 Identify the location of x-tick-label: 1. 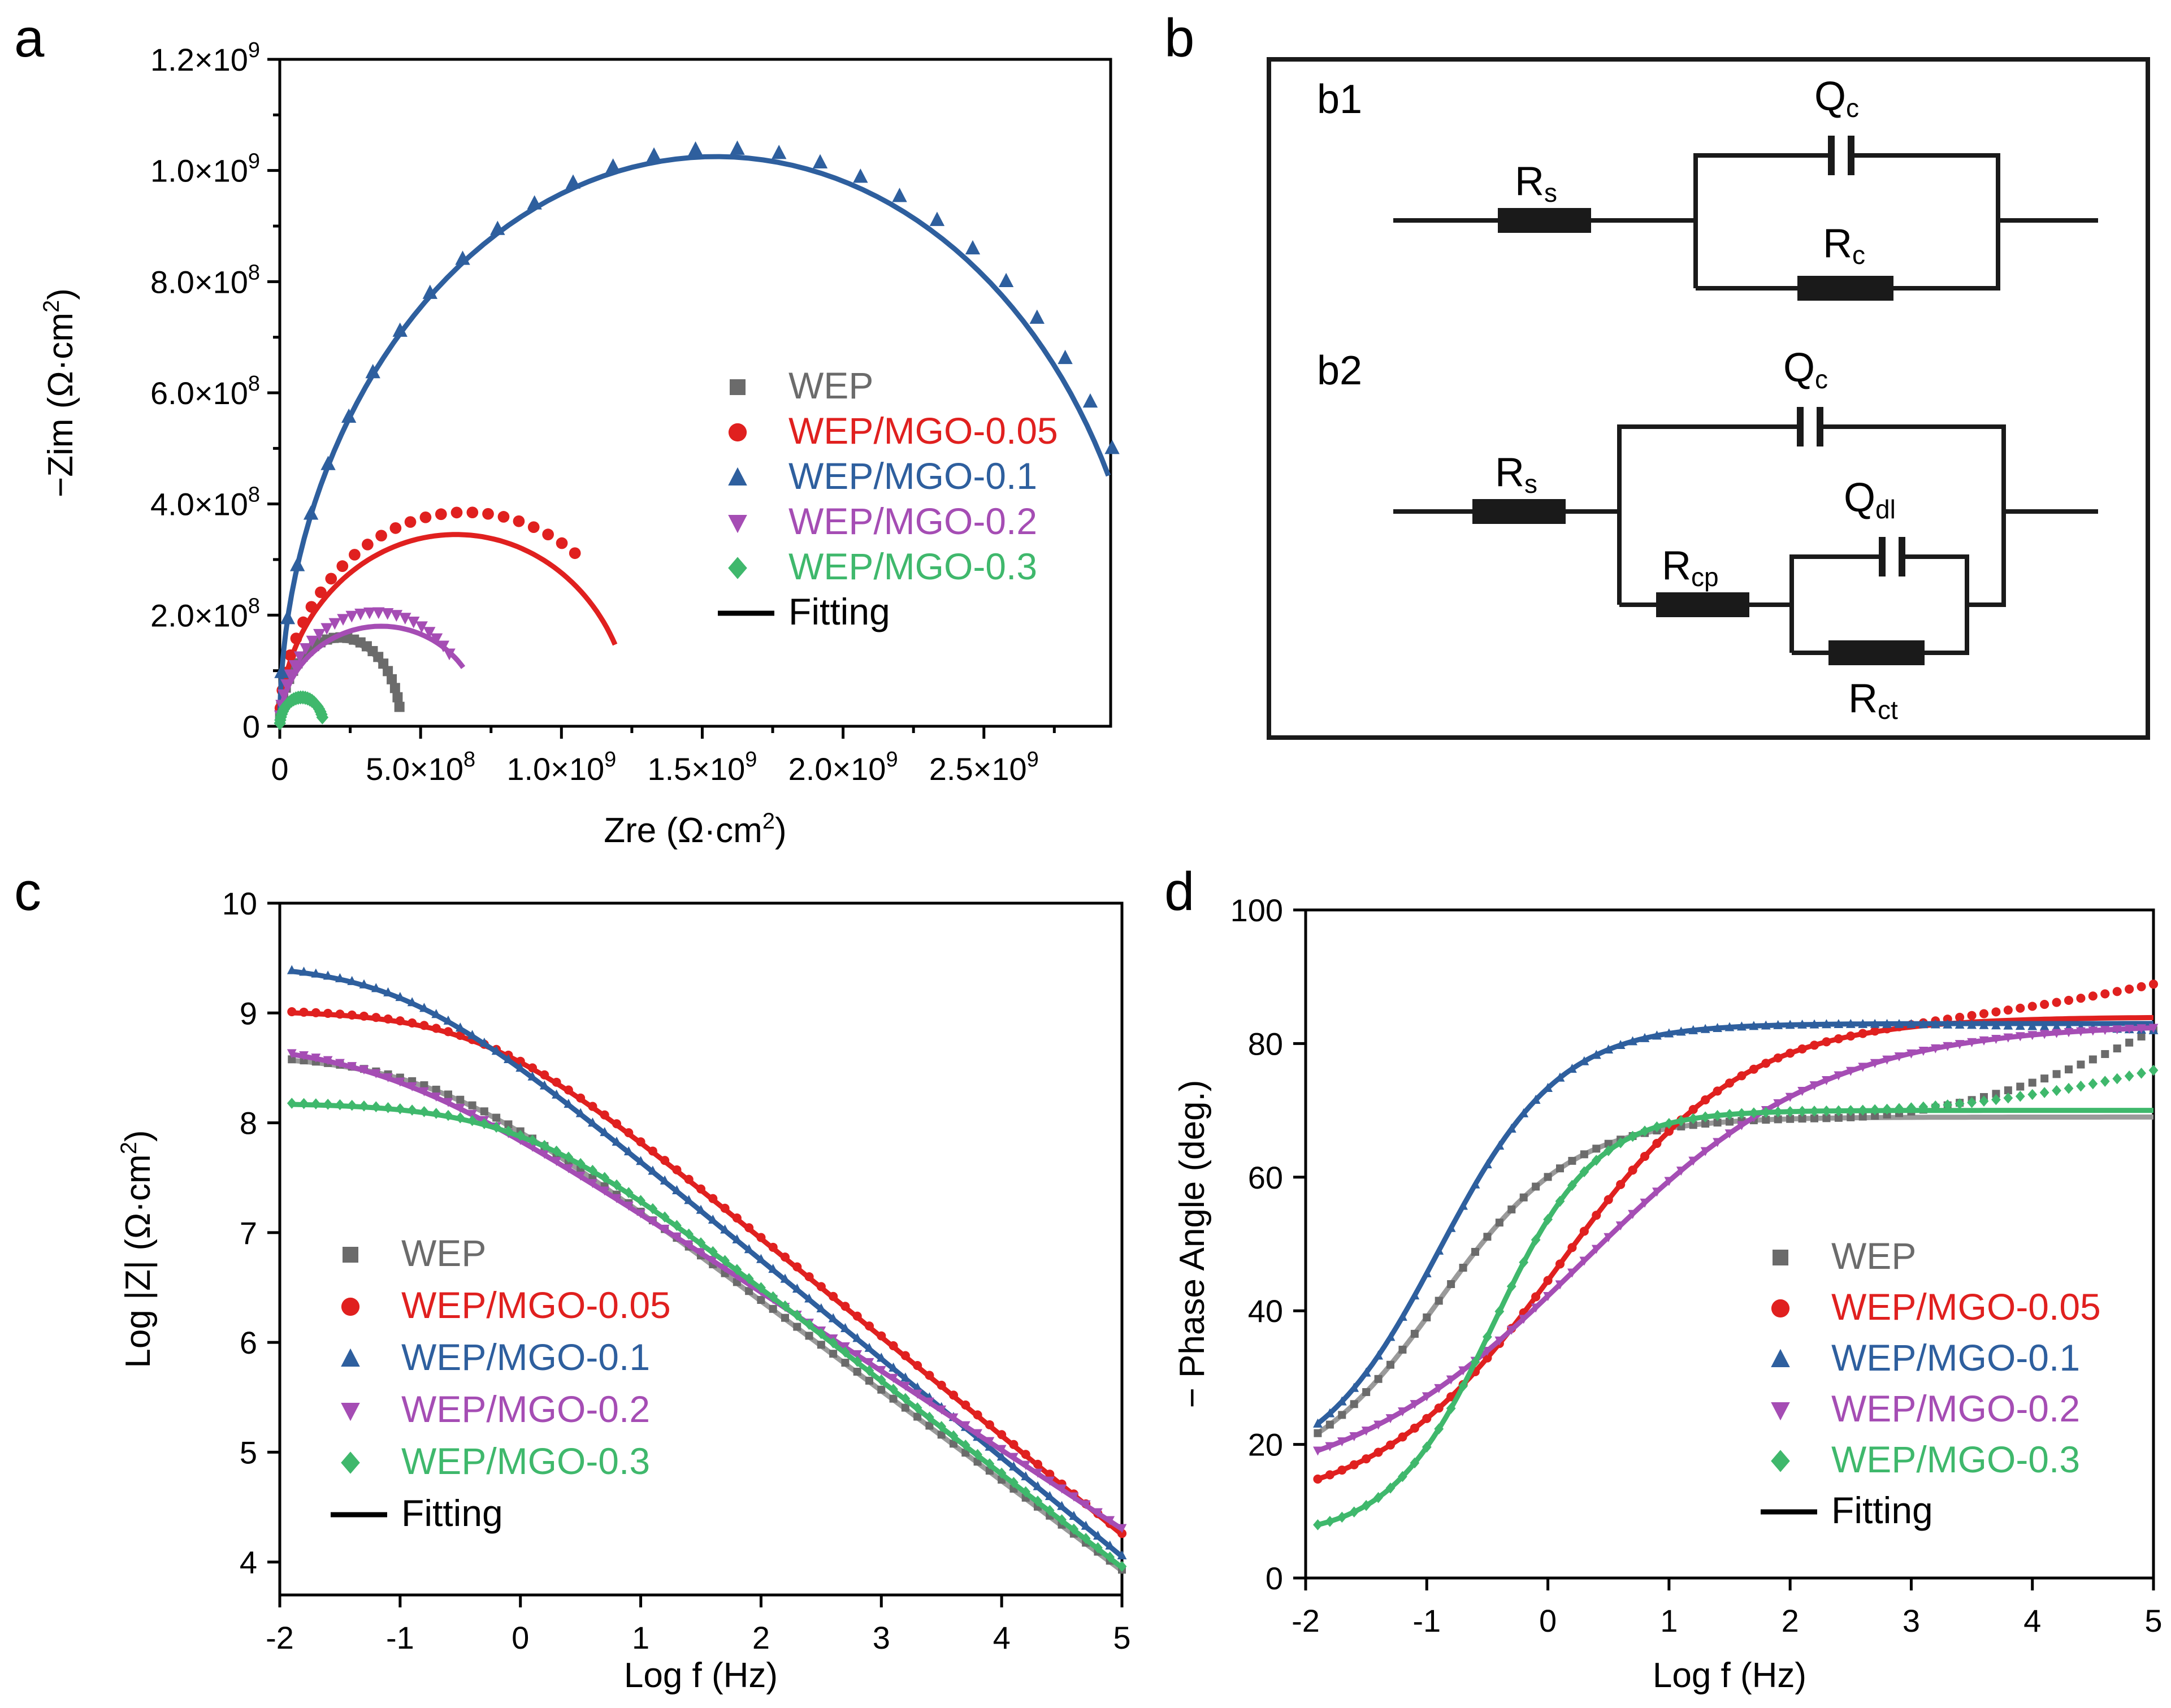
(640, 1638).